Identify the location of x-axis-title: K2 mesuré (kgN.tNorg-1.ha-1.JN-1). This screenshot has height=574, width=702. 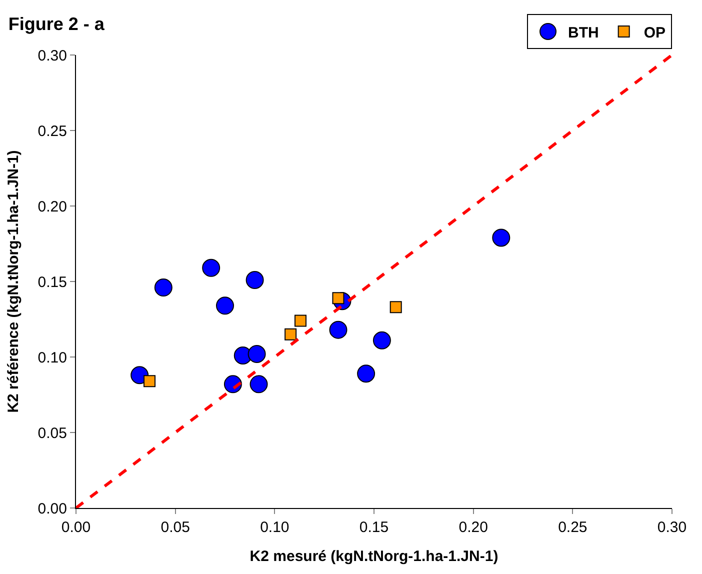
(374, 556).